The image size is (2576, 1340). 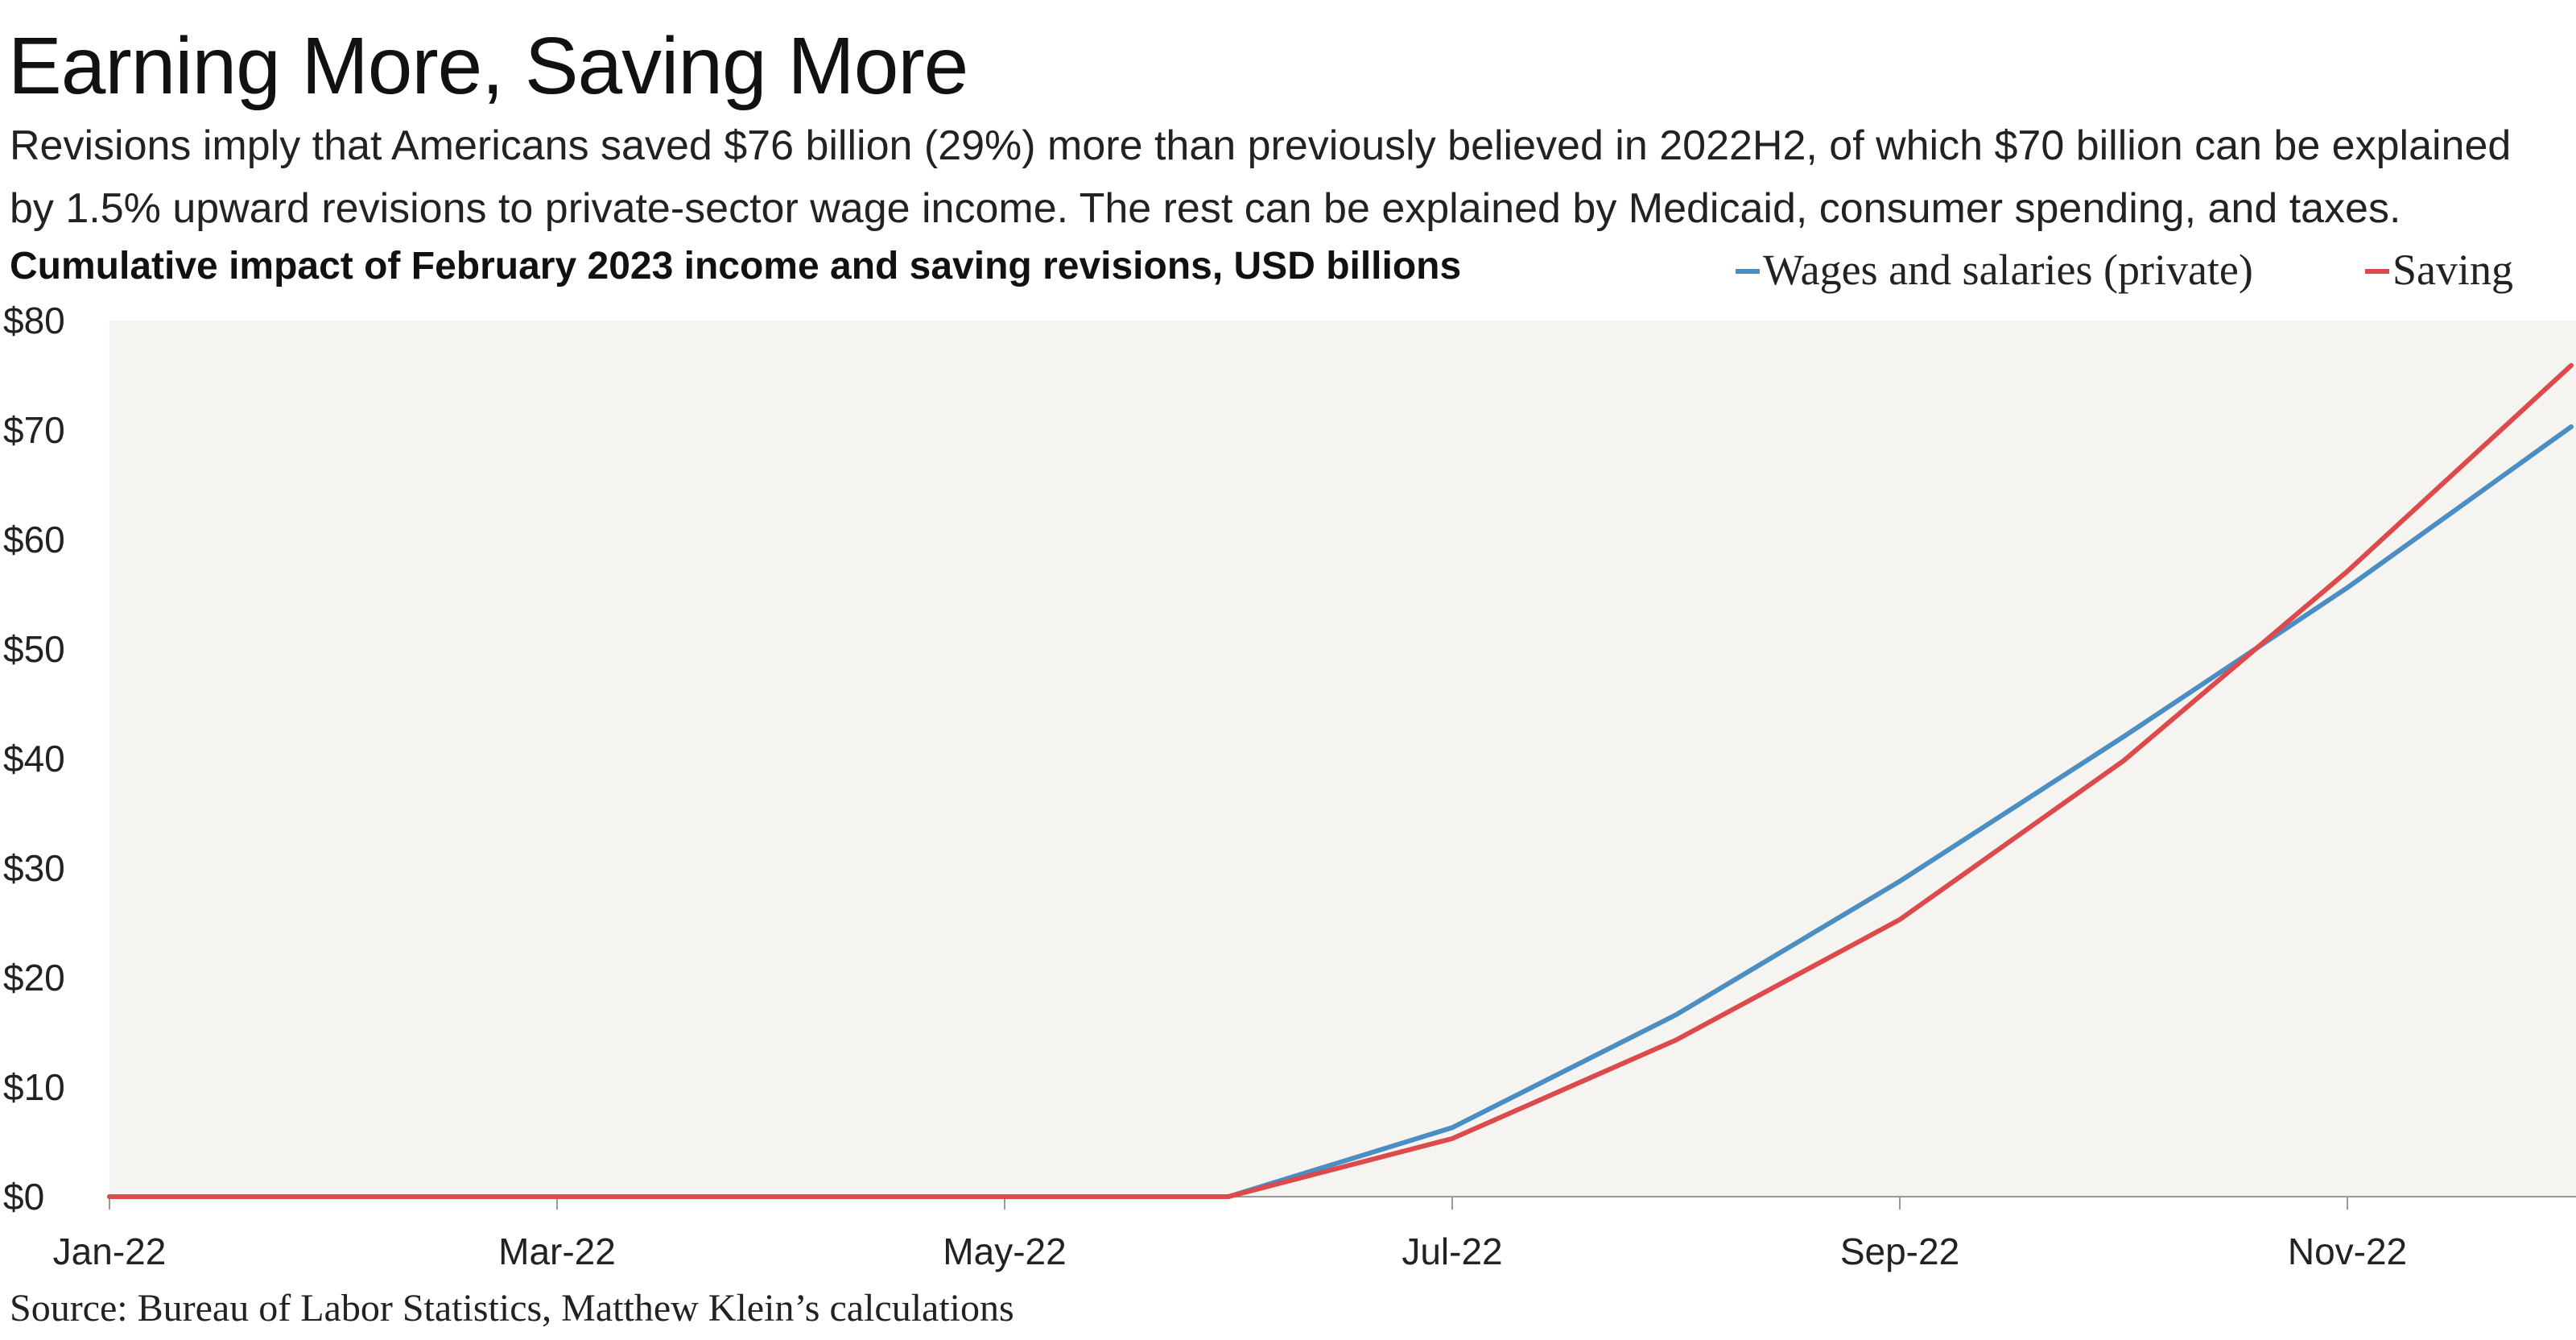 I want to click on y-axis: $0 $10 $20 $30 $40 $50 $60 $70 $80, so click(x=34, y=759).